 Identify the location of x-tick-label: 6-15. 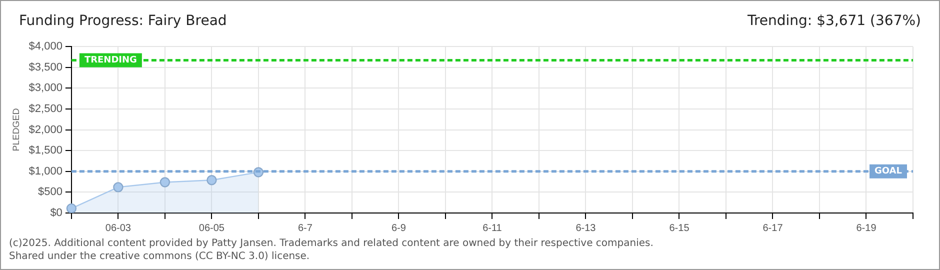
(679, 228).